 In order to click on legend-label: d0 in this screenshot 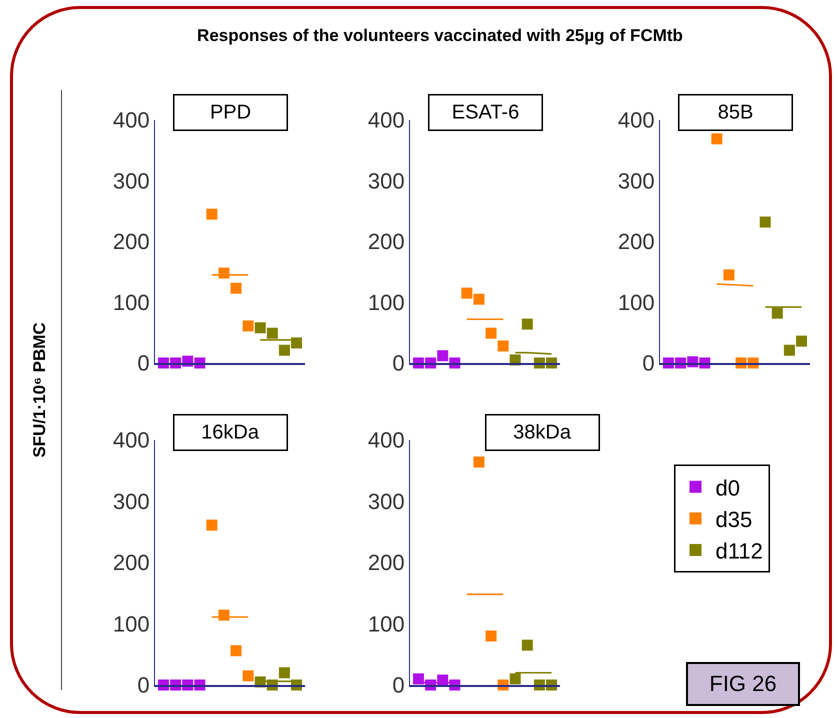, I will do `click(728, 487)`.